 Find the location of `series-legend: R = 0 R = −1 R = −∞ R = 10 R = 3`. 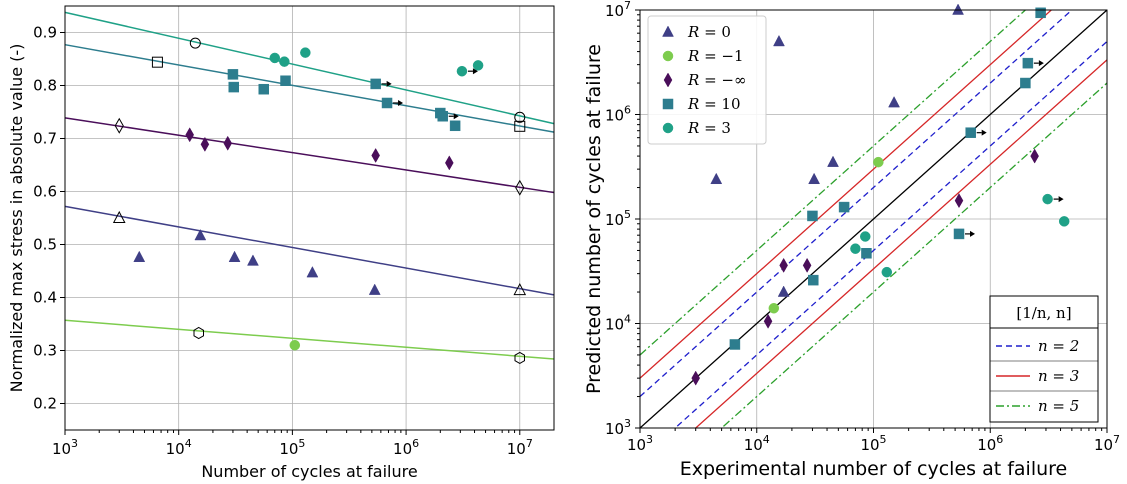

series-legend: R = 0 R = −1 R = −∞ R = 10 R = 3 is located at coordinates (707, 80).